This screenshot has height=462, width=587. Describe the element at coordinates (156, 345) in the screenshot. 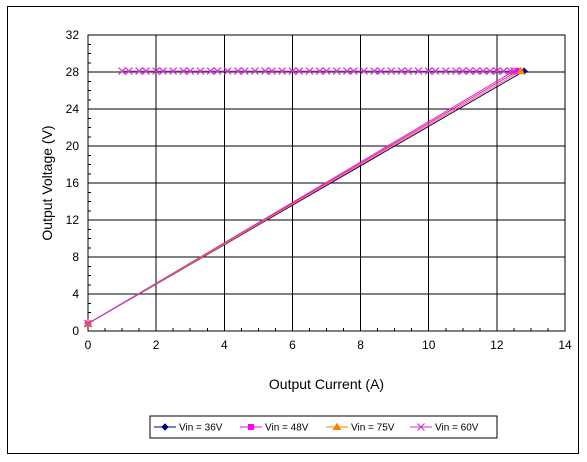

I see `x-tick-label: 2` at that location.